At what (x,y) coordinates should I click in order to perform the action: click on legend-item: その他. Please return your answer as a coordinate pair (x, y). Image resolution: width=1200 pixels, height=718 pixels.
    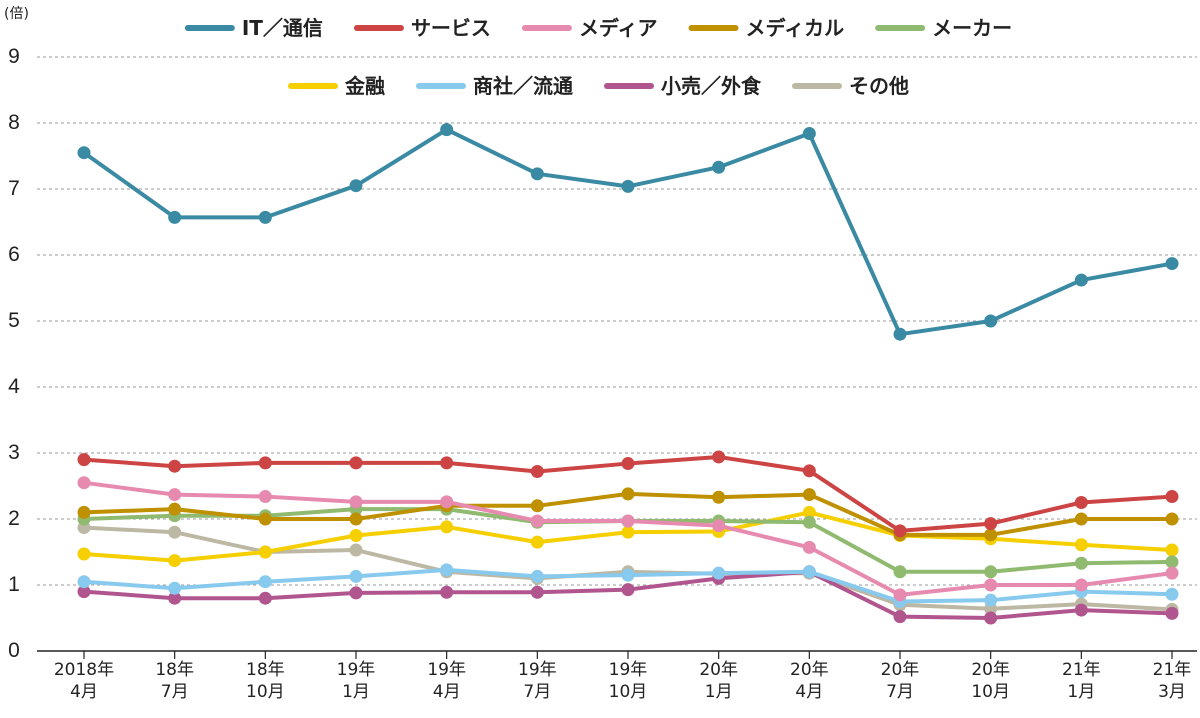
    Looking at the image, I should click on (850, 86).